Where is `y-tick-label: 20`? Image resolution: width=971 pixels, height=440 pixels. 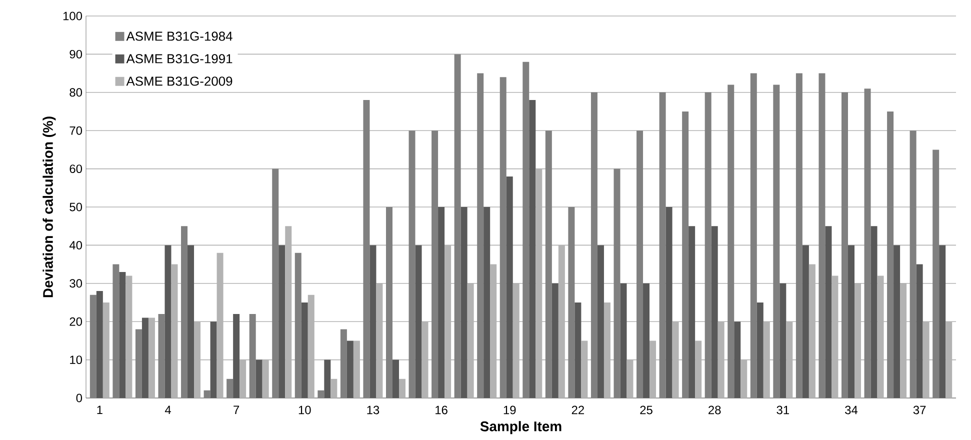
y-tick-label: 20 is located at coordinates (76, 321).